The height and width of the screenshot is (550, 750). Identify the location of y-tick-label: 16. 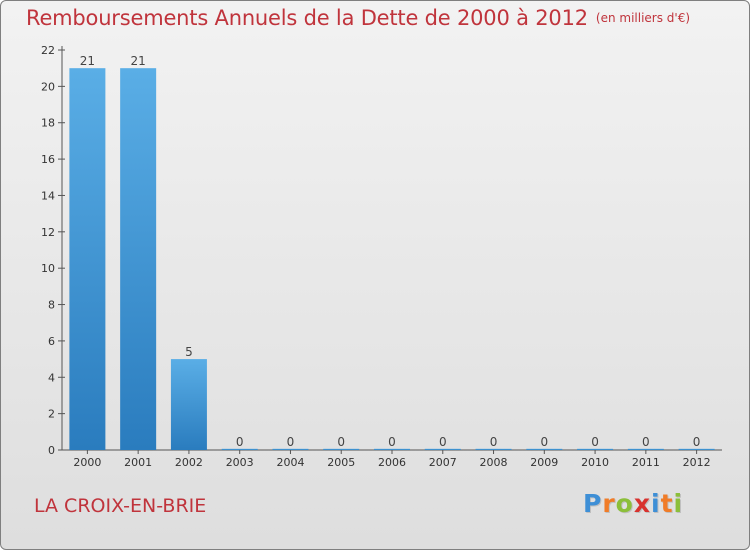
(48, 159).